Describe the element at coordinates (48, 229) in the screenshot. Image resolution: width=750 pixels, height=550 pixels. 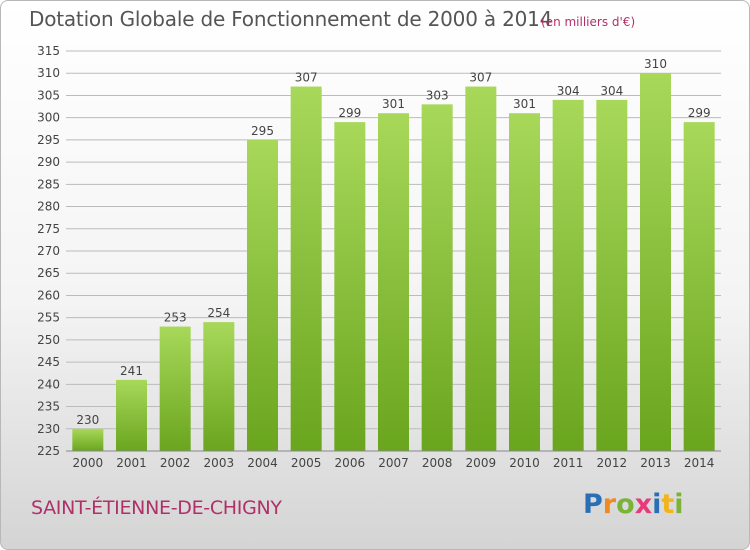
I see `y-tick-label: 275` at that location.